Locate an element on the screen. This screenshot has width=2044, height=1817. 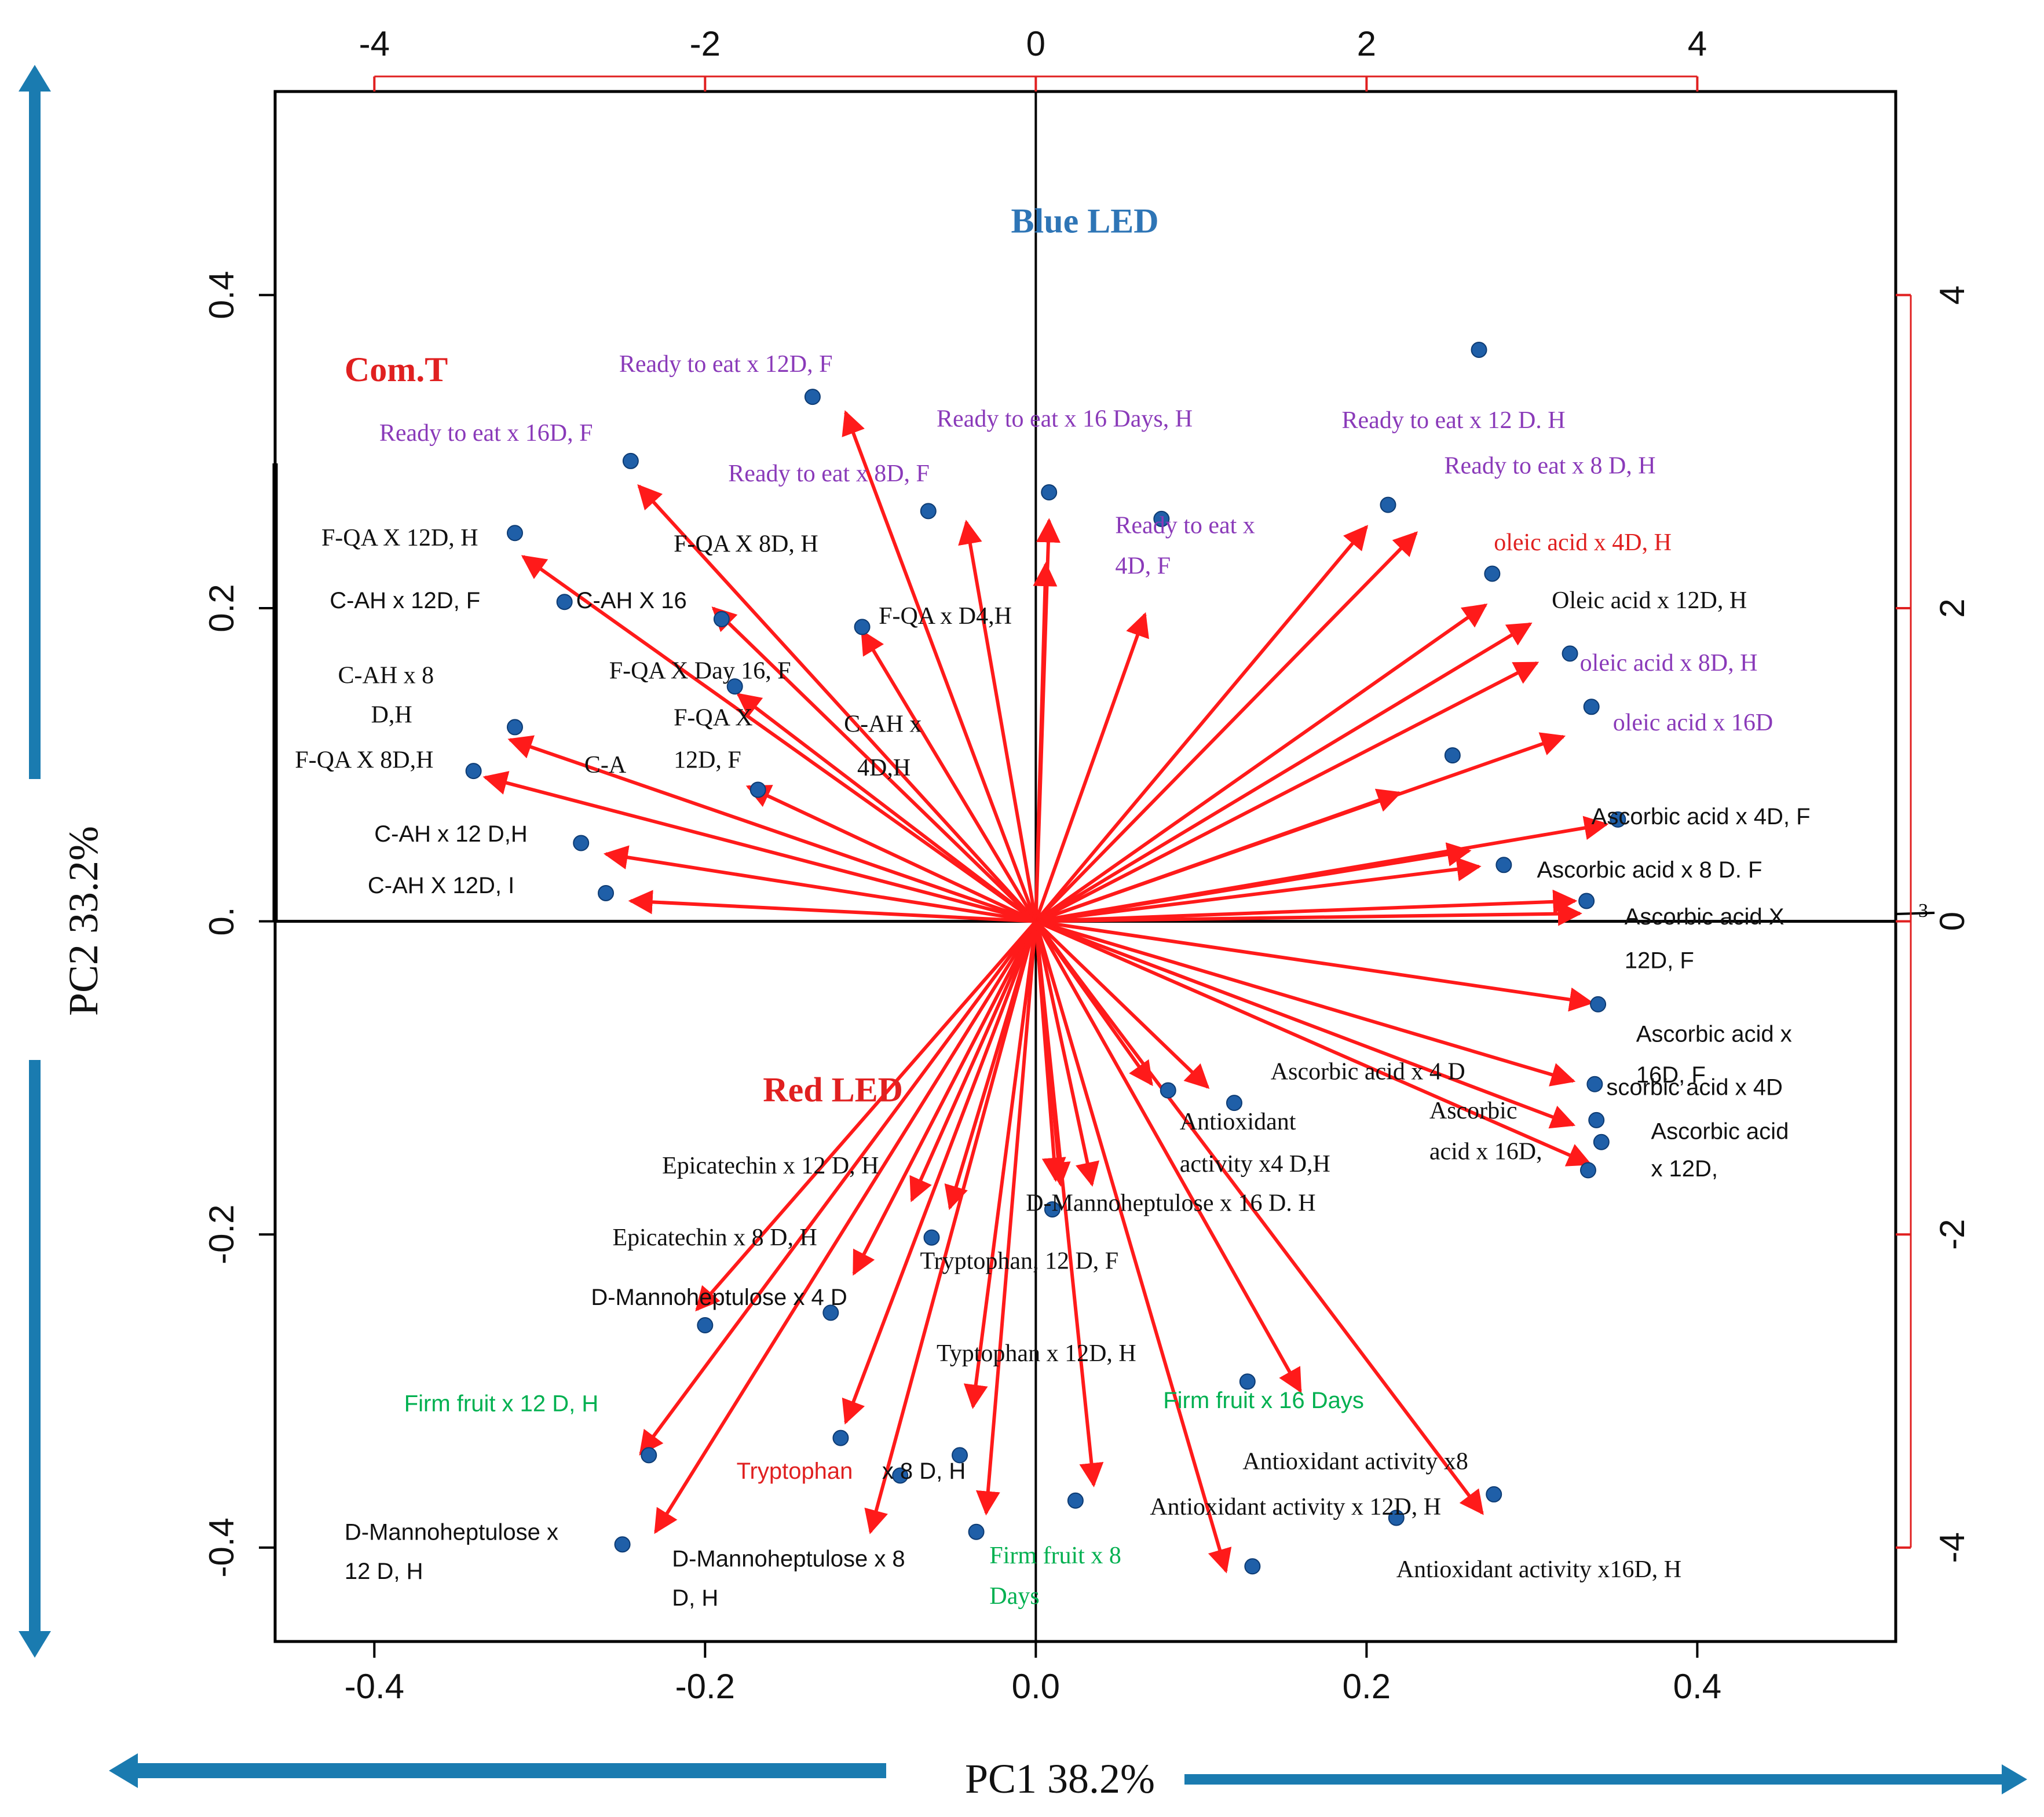
variable-label: C-AH x 8 is located at coordinates (386, 676).